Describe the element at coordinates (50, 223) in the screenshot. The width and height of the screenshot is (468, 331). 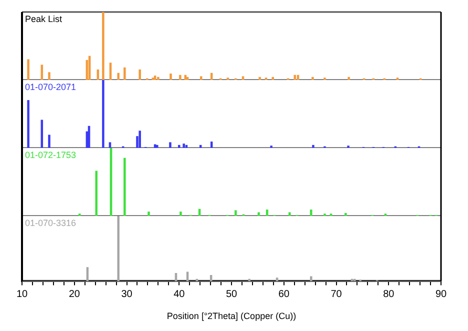
I see `text: 01-070-3316` at that location.